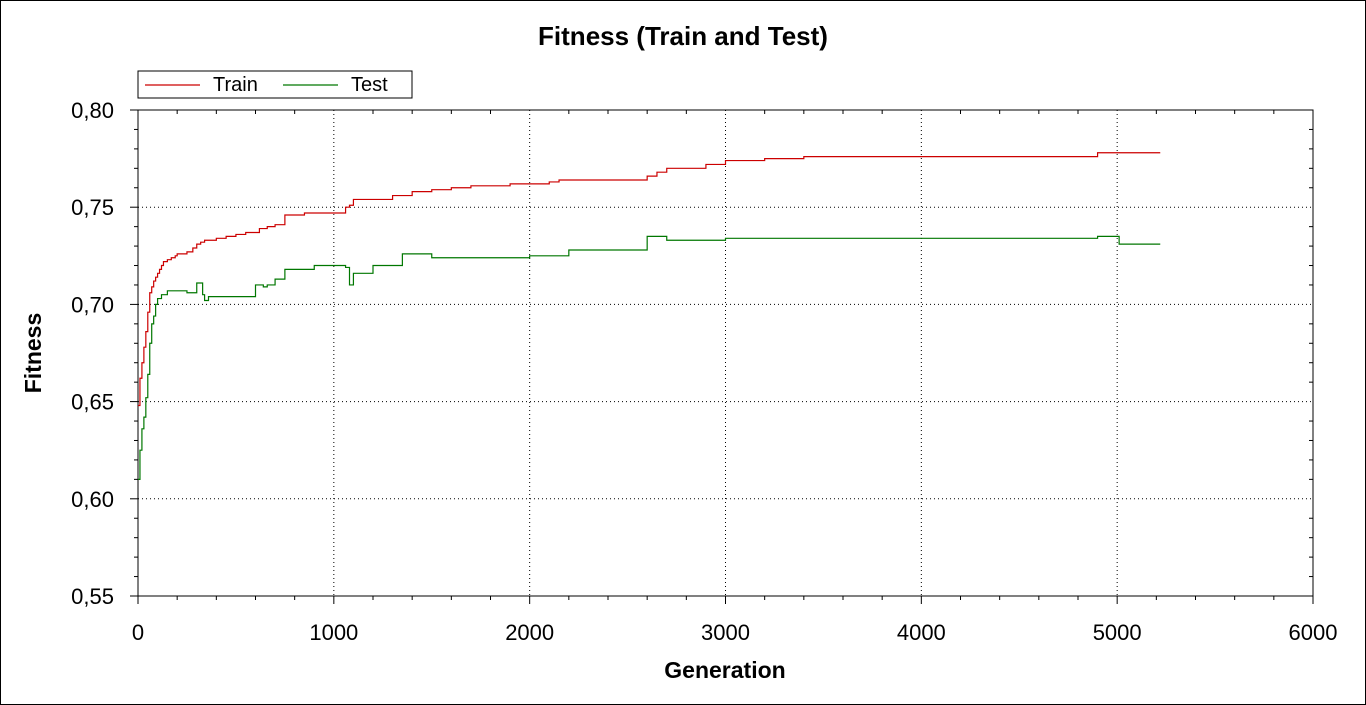 The image size is (1366, 705). I want to click on y-tick-label: 0,55, so click(92, 596).